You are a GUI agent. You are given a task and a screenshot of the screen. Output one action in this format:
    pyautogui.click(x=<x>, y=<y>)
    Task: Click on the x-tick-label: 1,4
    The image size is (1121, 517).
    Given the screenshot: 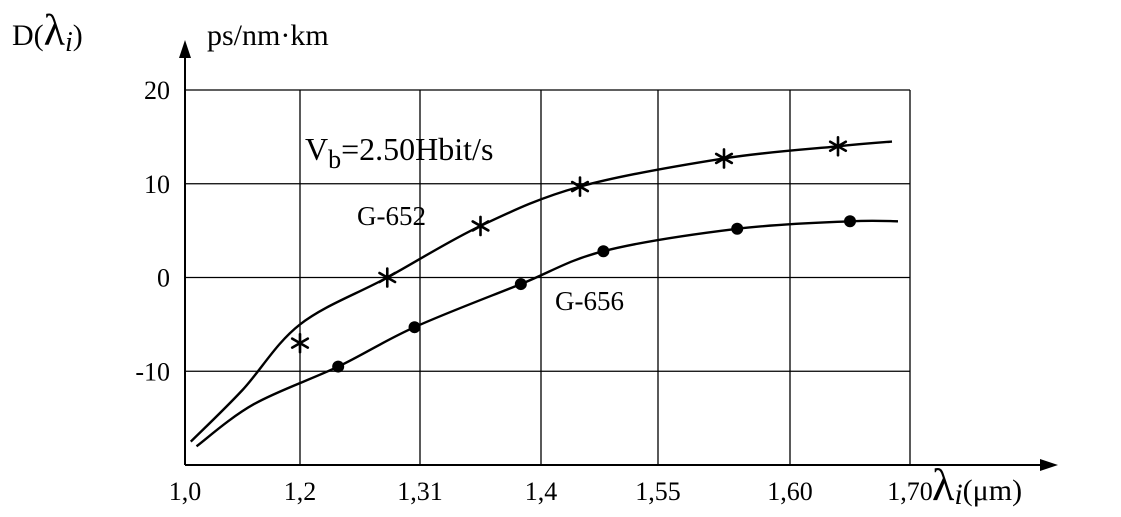 What is the action you would take?
    pyautogui.click(x=541, y=491)
    